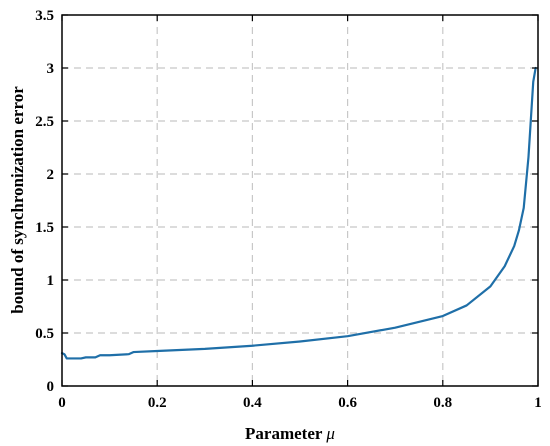  I want to click on x-axis-symbol: μ, so click(330, 433).